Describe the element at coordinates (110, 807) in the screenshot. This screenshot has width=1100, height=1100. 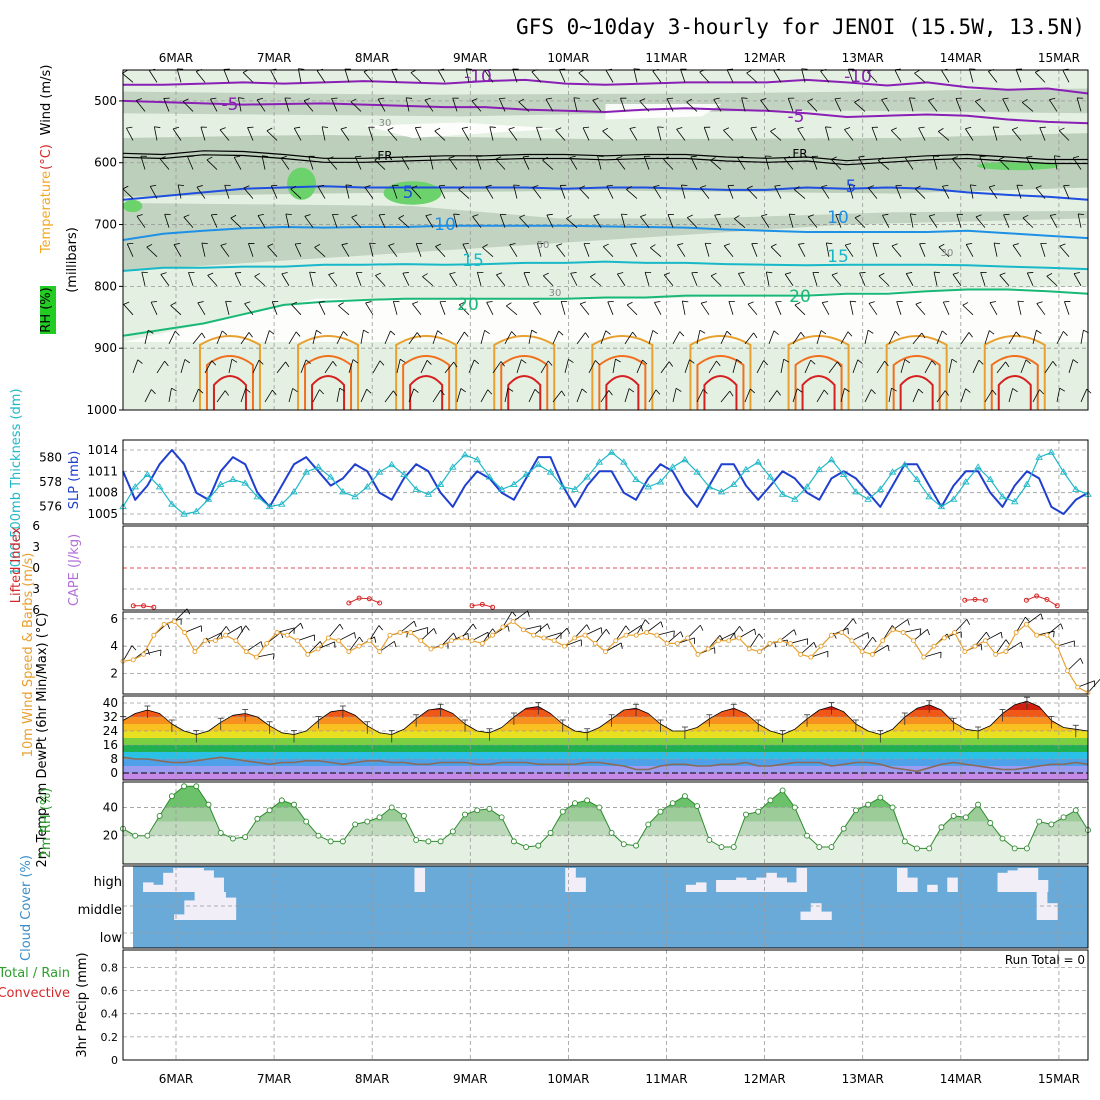
I see `rh-tick-label: 40` at that location.